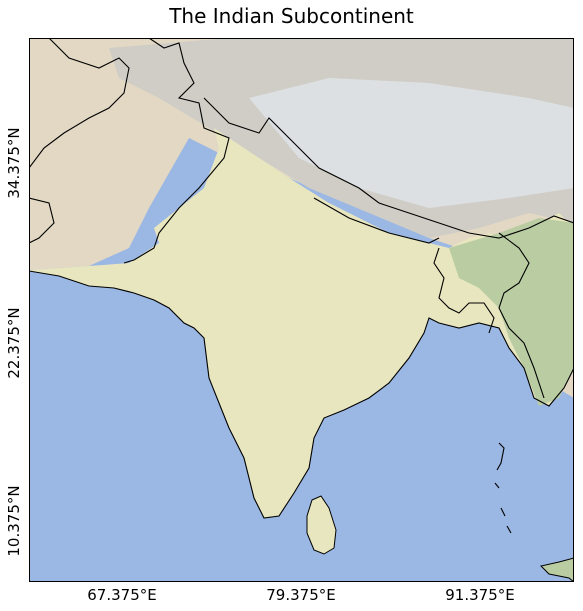  What do you see at coordinates (291, 16) in the screenshot?
I see `map-title: The Indian Subcontinent` at bounding box center [291, 16].